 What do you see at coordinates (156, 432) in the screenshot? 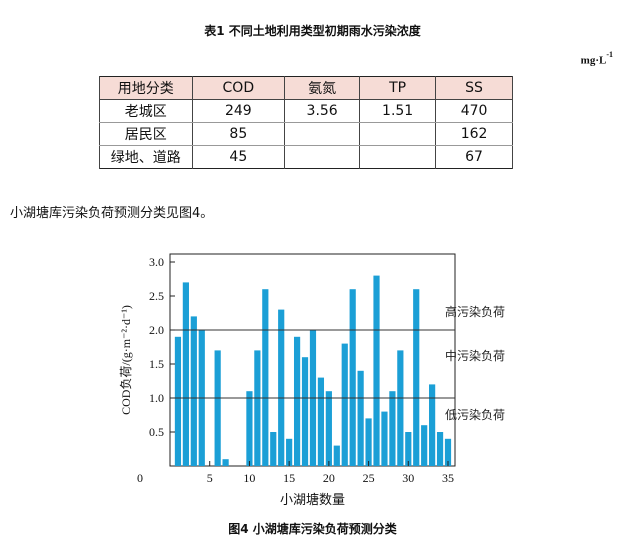
I see `y-tick-label: 0.5` at bounding box center [156, 432].